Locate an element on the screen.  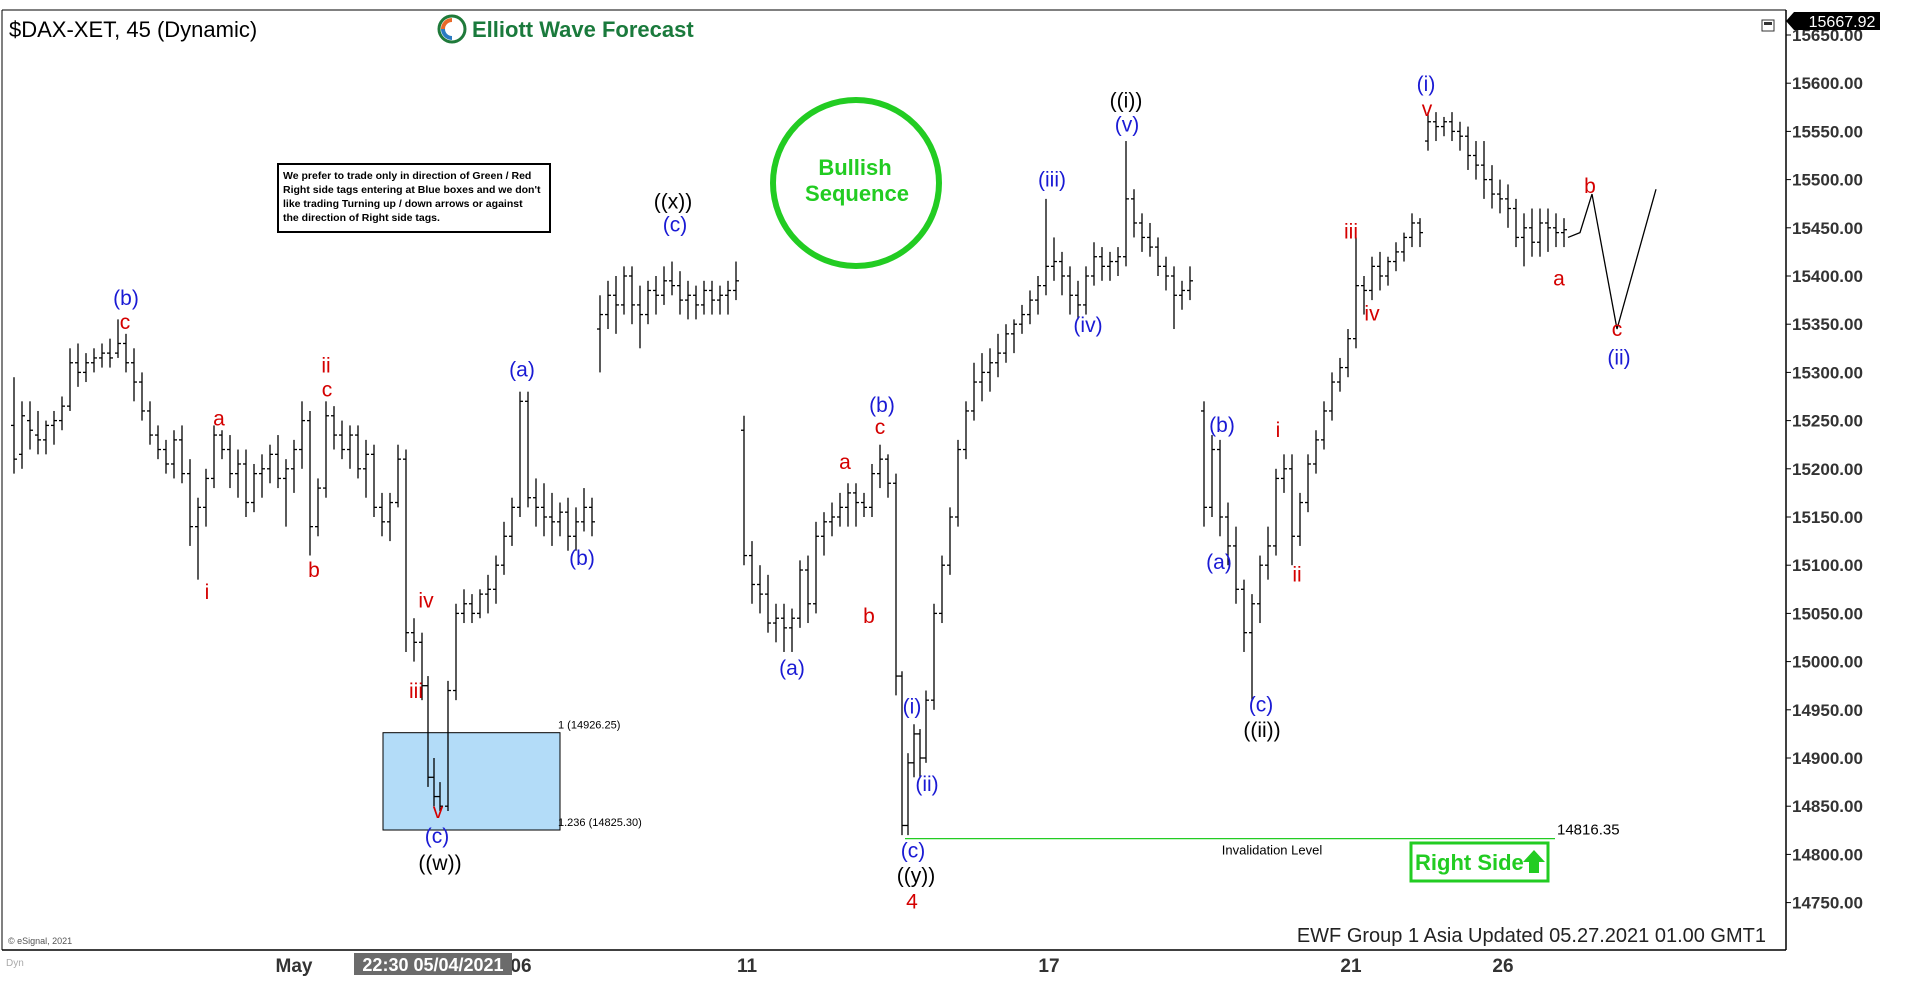
wave-label: (b) is located at coordinates (126, 298).